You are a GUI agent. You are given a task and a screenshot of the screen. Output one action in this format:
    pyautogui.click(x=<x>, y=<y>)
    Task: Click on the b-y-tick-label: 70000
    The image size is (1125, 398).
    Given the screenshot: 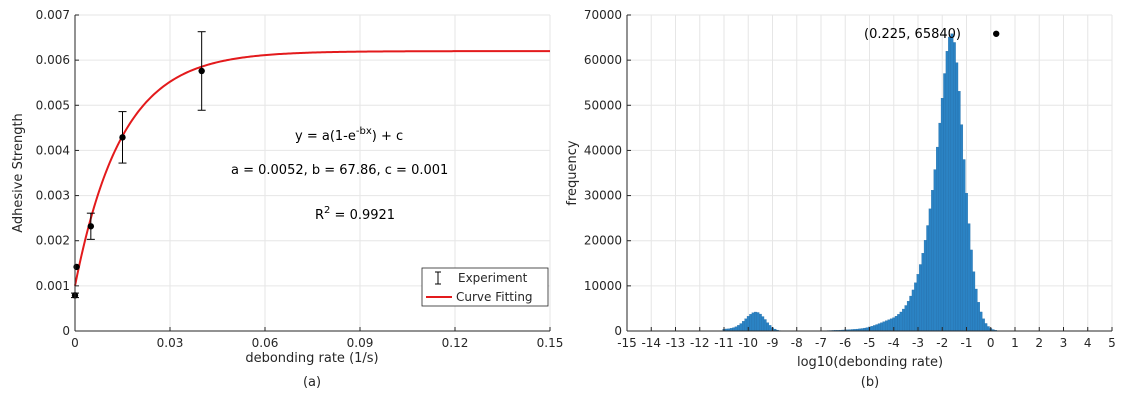 What is the action you would take?
    pyautogui.click(x=603, y=15)
    